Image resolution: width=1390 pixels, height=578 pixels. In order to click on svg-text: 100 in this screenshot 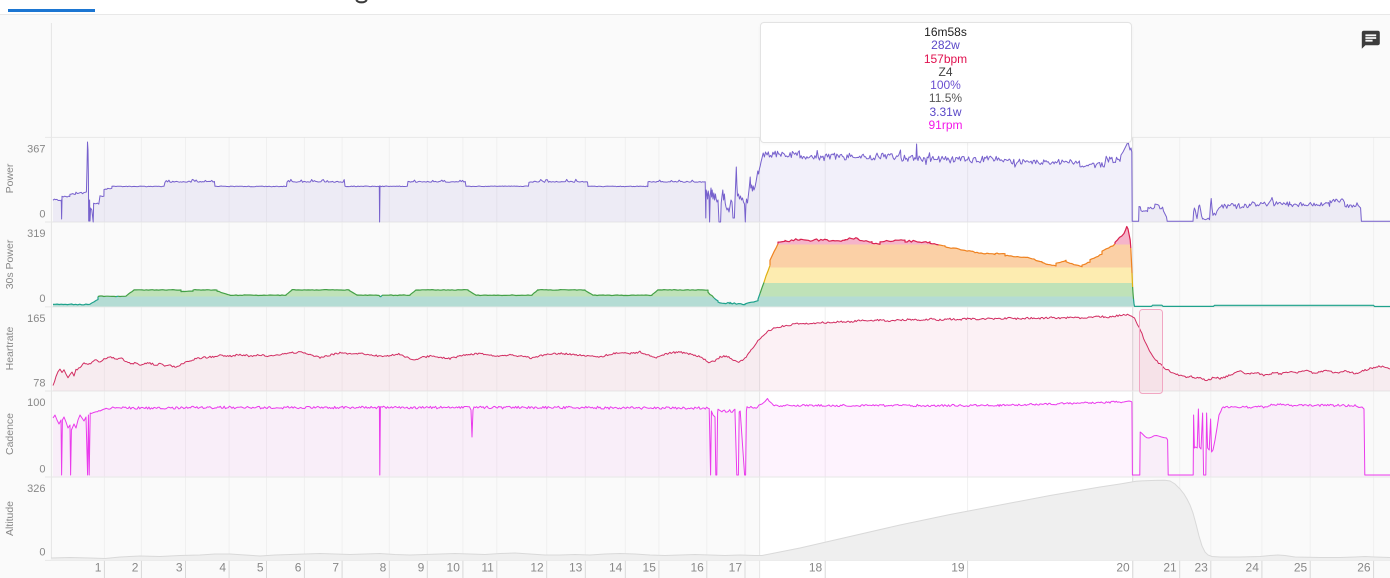, I will do `click(36, 403)`.